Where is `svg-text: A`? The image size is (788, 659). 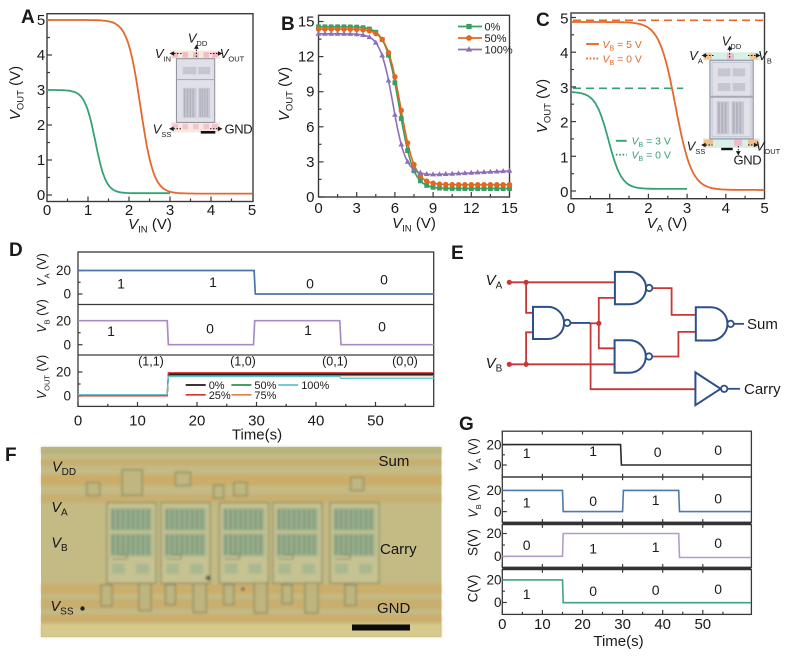 svg-text: A is located at coordinates (28, 17).